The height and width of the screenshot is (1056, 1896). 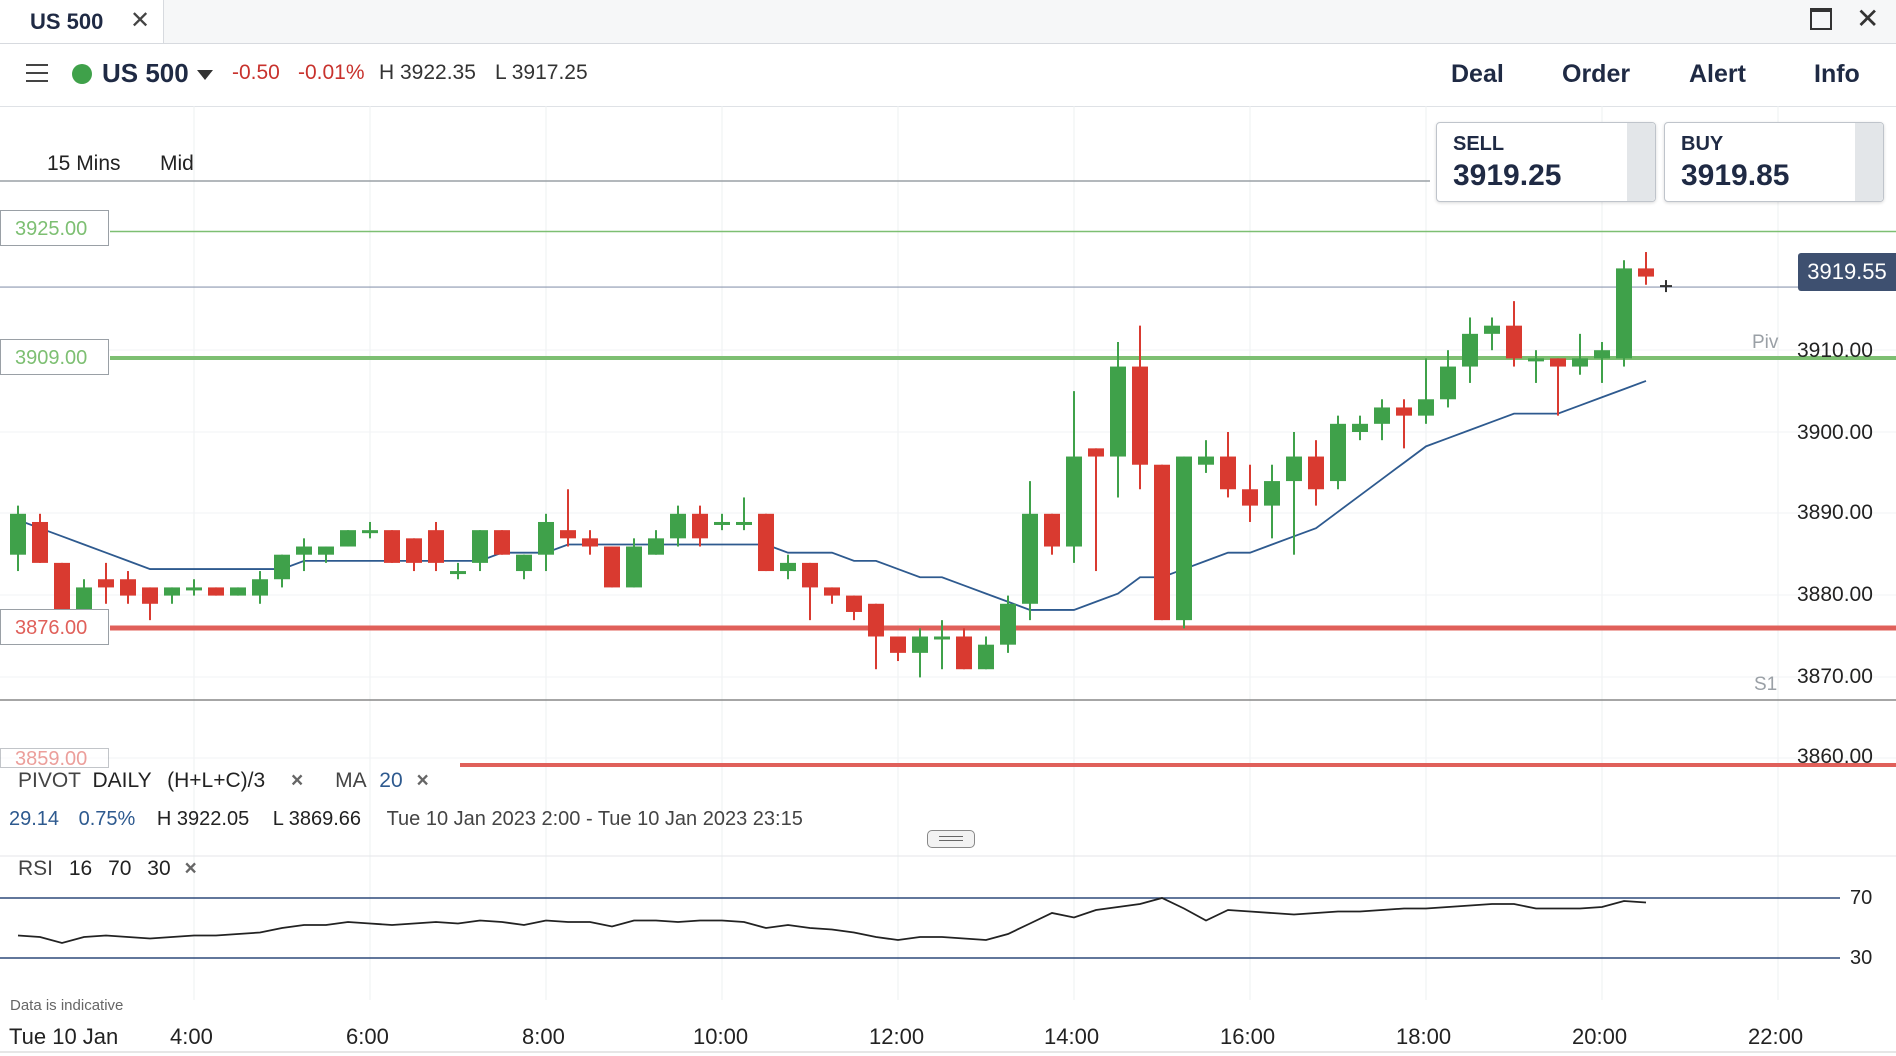 I want to click on x-tick-label: 12:00, so click(x=897, y=1036).